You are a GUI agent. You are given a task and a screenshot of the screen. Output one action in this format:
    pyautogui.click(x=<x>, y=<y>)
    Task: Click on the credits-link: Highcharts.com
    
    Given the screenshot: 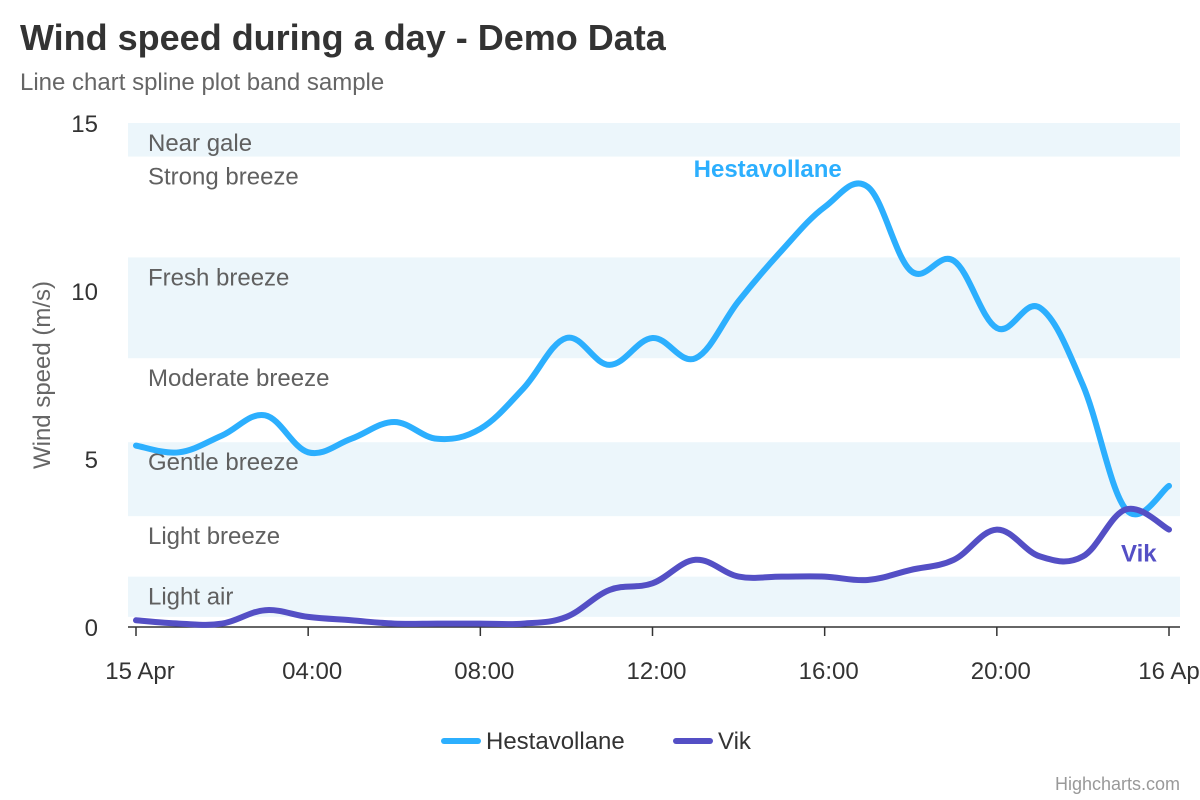 What is the action you would take?
    pyautogui.click(x=1117, y=784)
    